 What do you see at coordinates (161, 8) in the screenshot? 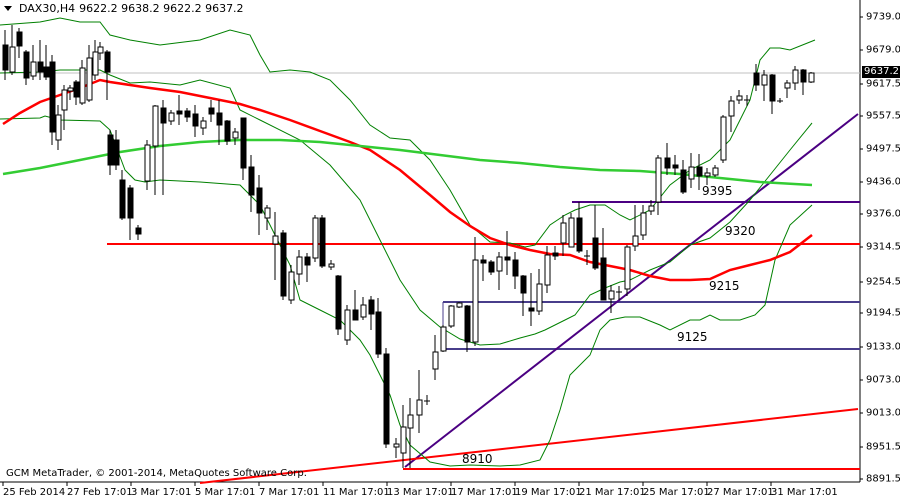
I see `ohlc-values: 9622.2 9638.2 9622.2 9637.2` at bounding box center [161, 8].